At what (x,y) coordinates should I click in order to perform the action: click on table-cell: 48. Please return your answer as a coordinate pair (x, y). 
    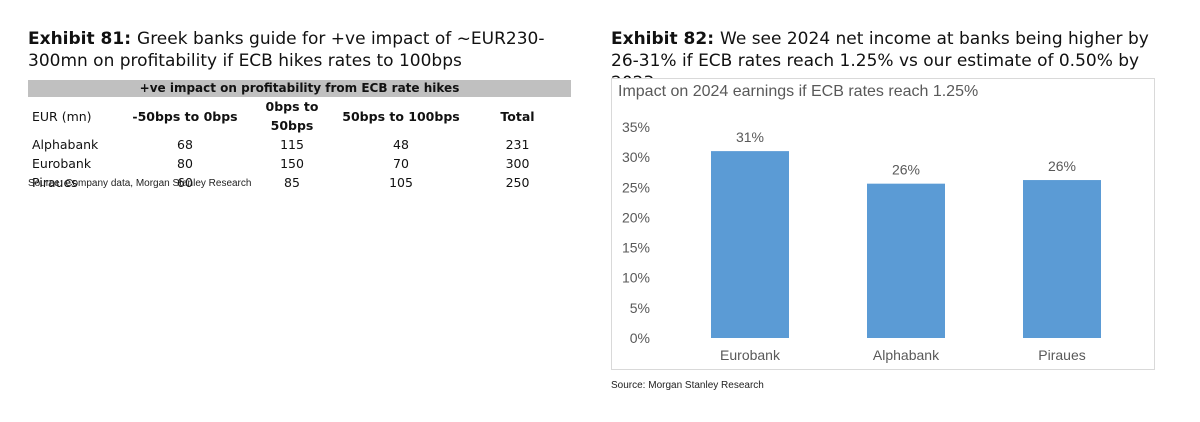
    Looking at the image, I should click on (401, 144).